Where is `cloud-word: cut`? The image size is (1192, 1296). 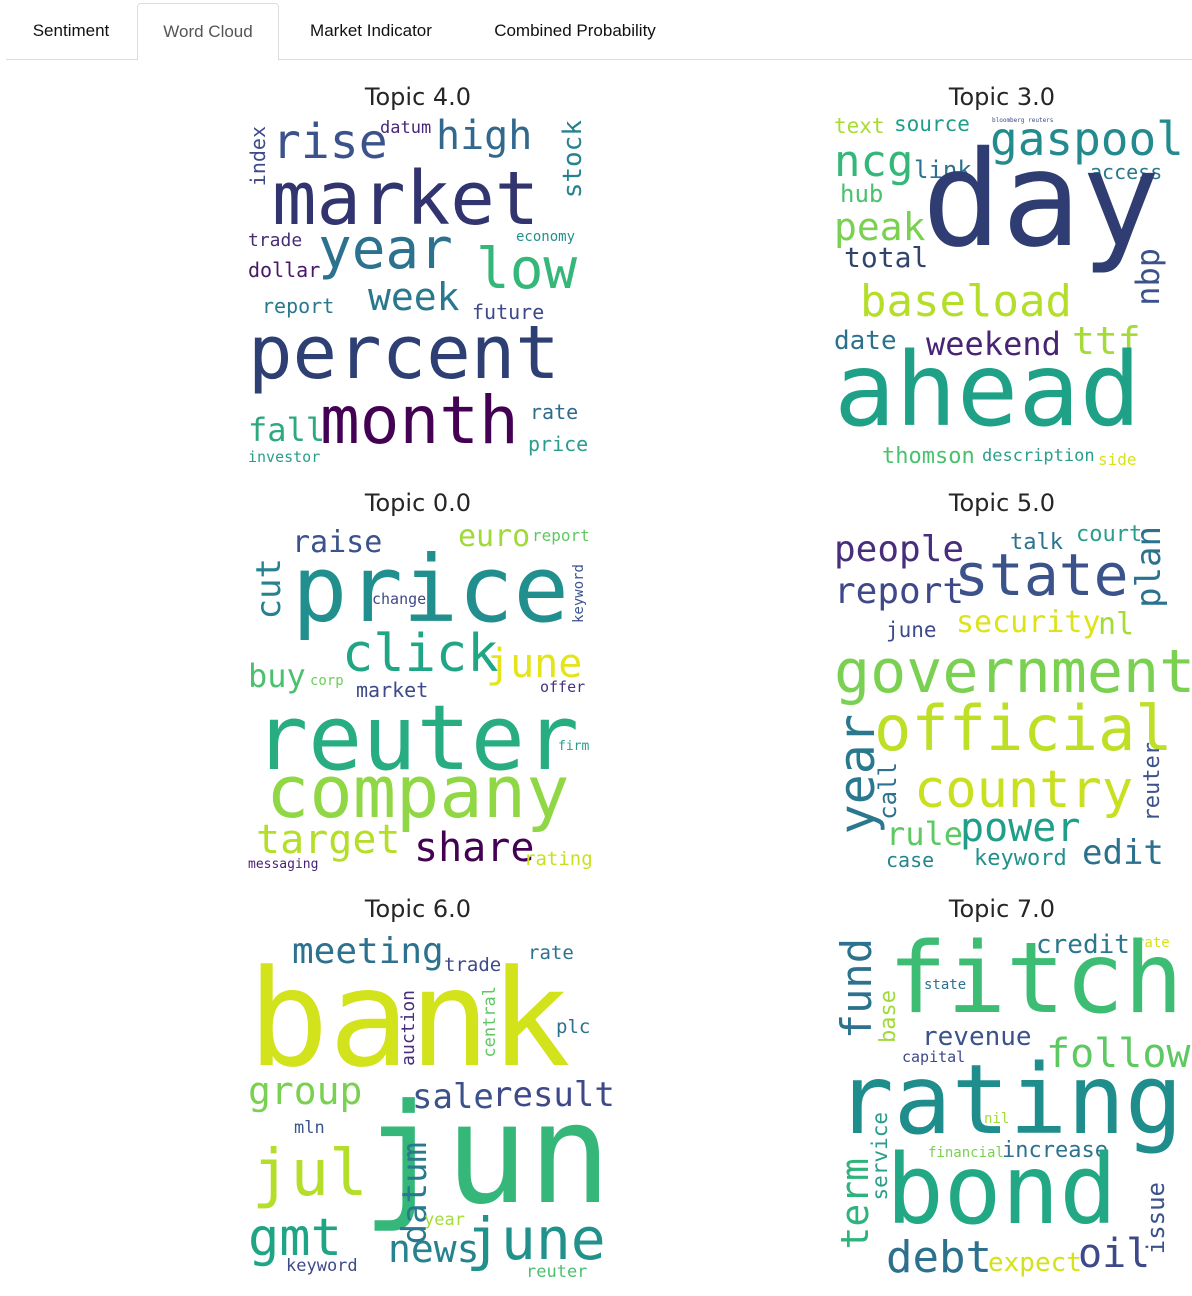
cloud-word: cut is located at coordinates (269, 589).